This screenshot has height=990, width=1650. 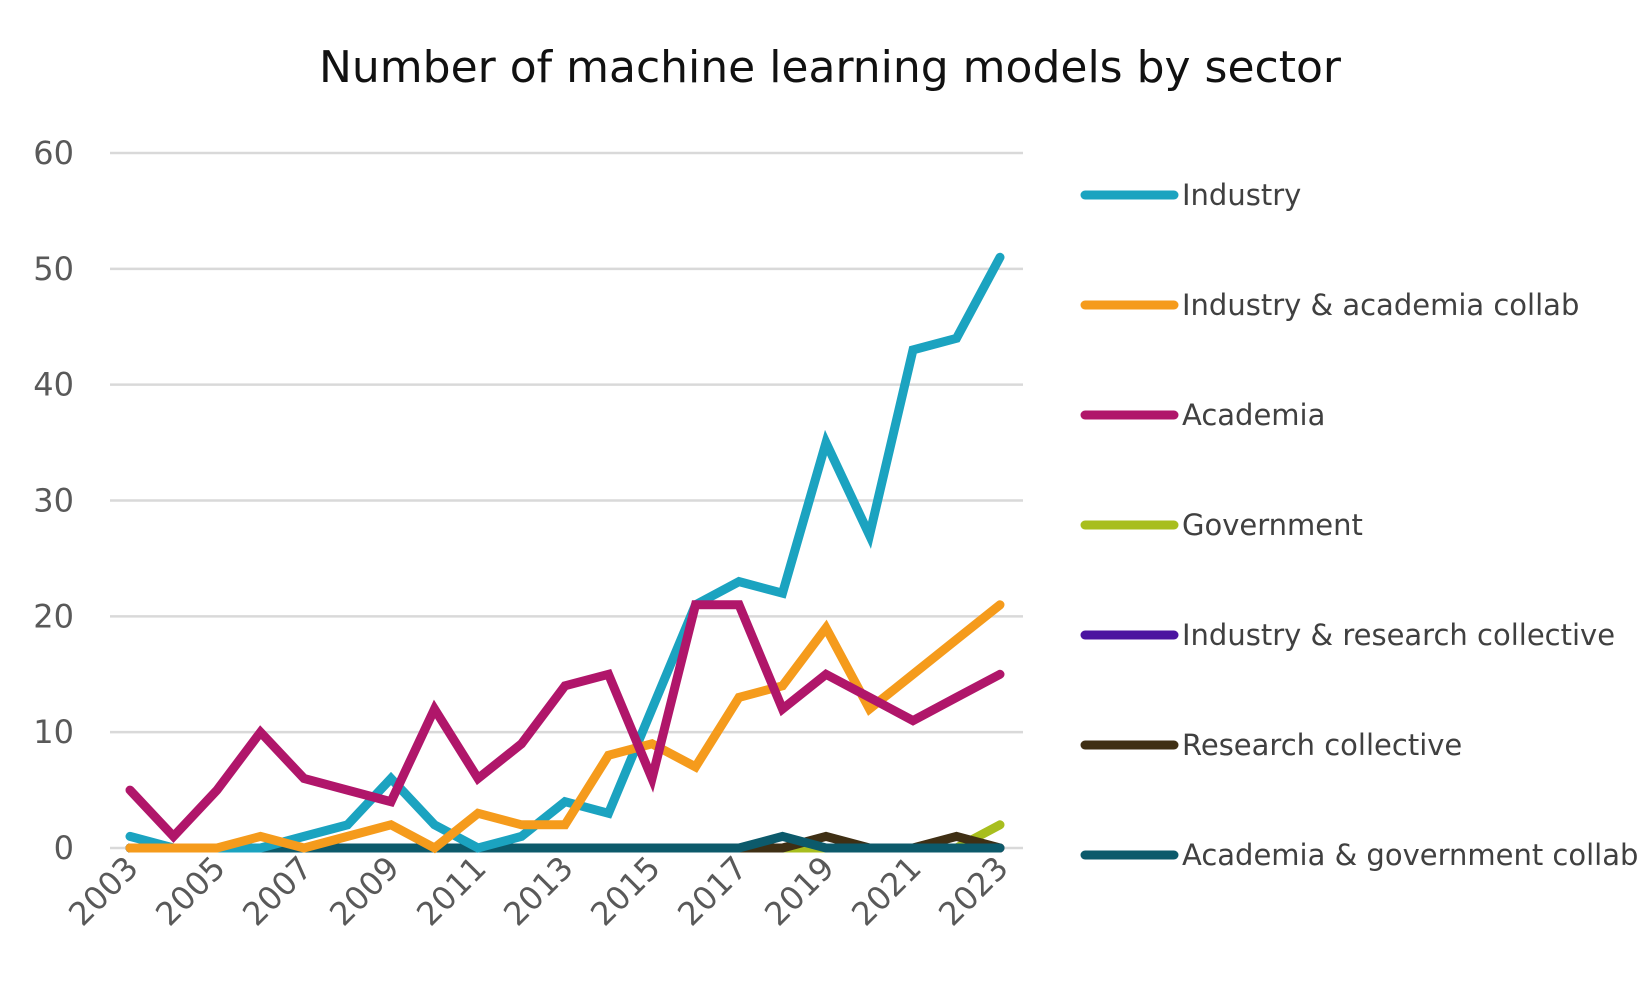 I want to click on x-tick-label: 2019, so click(x=799, y=891).